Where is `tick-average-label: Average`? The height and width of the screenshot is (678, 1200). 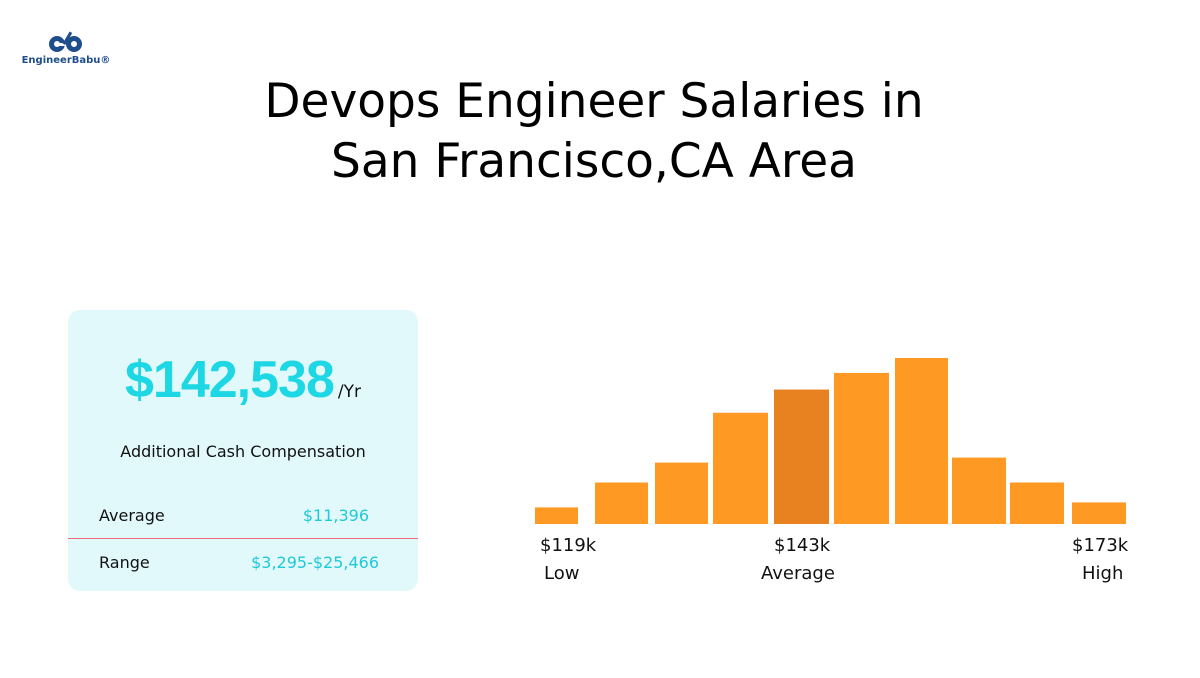
tick-average-label: Average is located at coordinates (798, 573).